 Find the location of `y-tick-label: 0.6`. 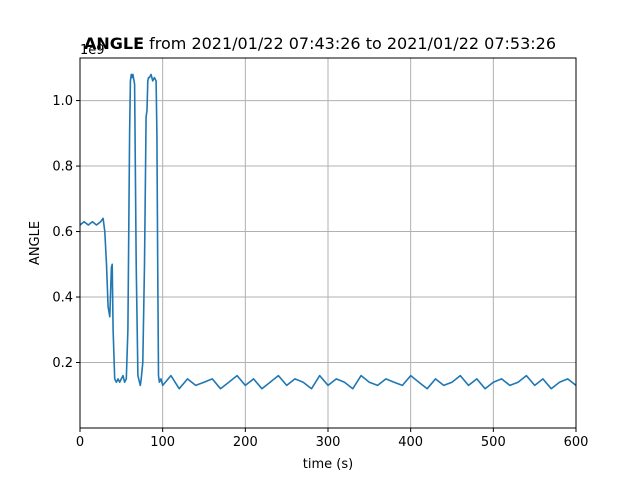

y-tick-label: 0.6 is located at coordinates (62, 232).